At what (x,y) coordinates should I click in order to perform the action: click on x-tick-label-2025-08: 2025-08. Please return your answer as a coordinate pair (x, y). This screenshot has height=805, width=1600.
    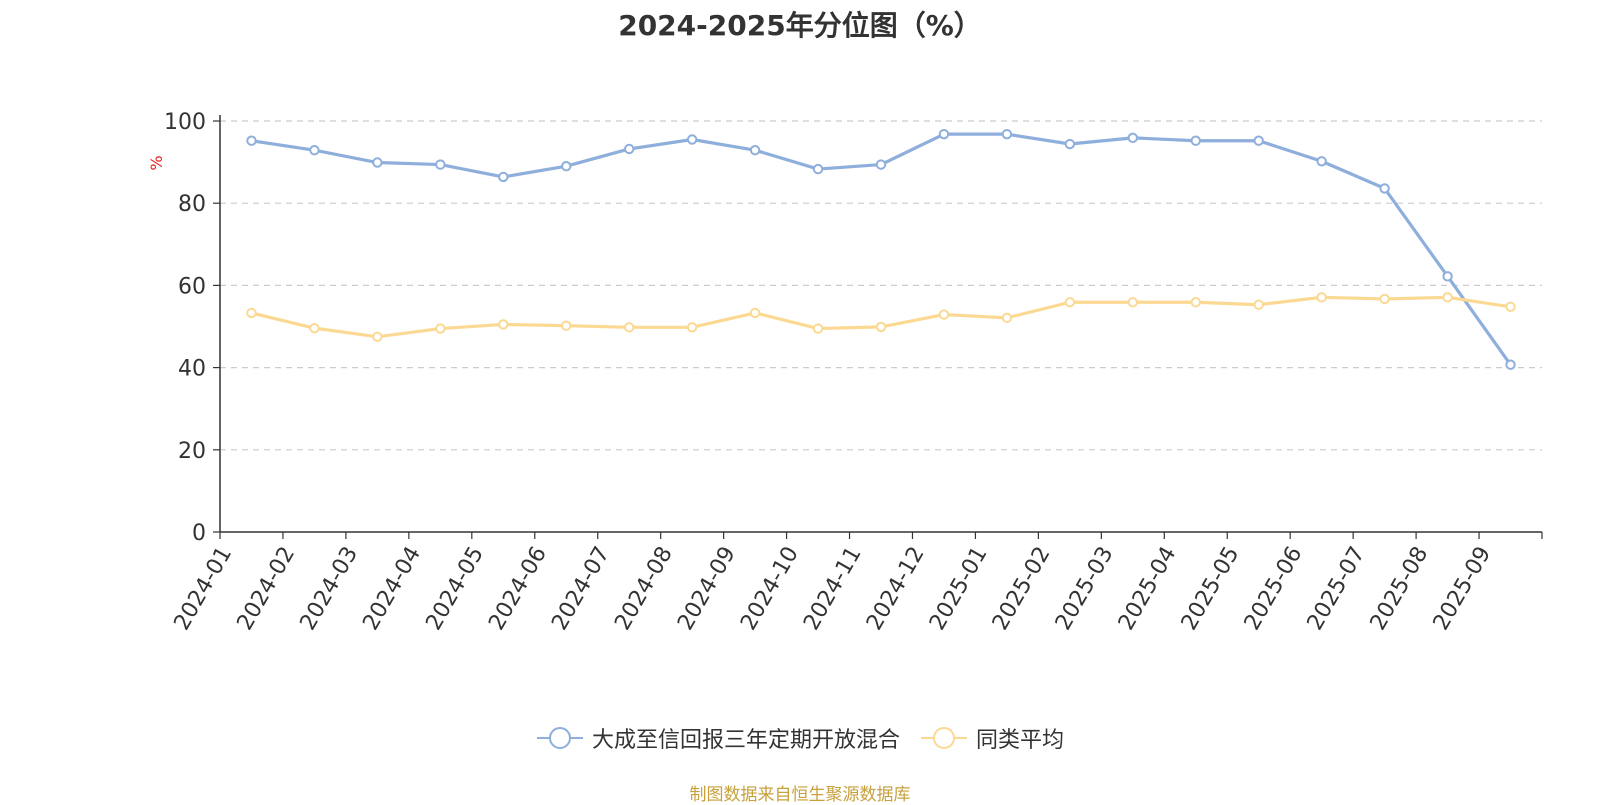
    Looking at the image, I should click on (1400, 589).